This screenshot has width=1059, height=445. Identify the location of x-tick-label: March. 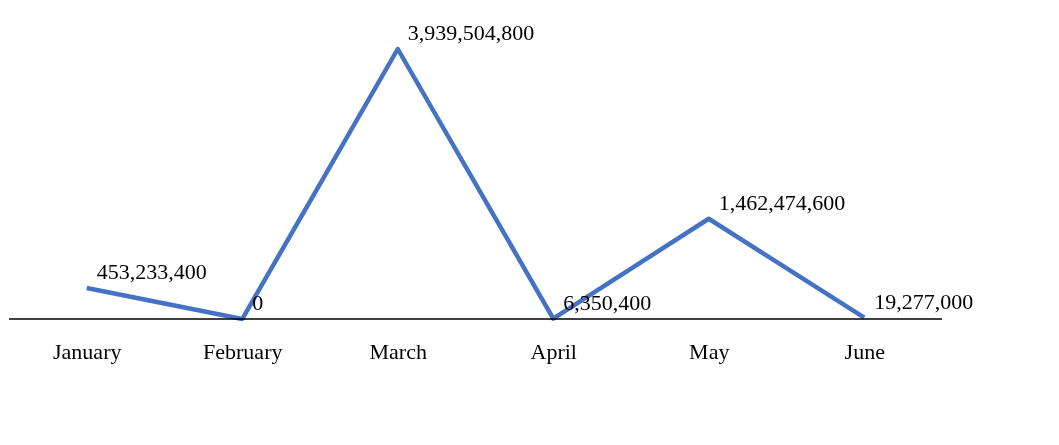
(398, 351).